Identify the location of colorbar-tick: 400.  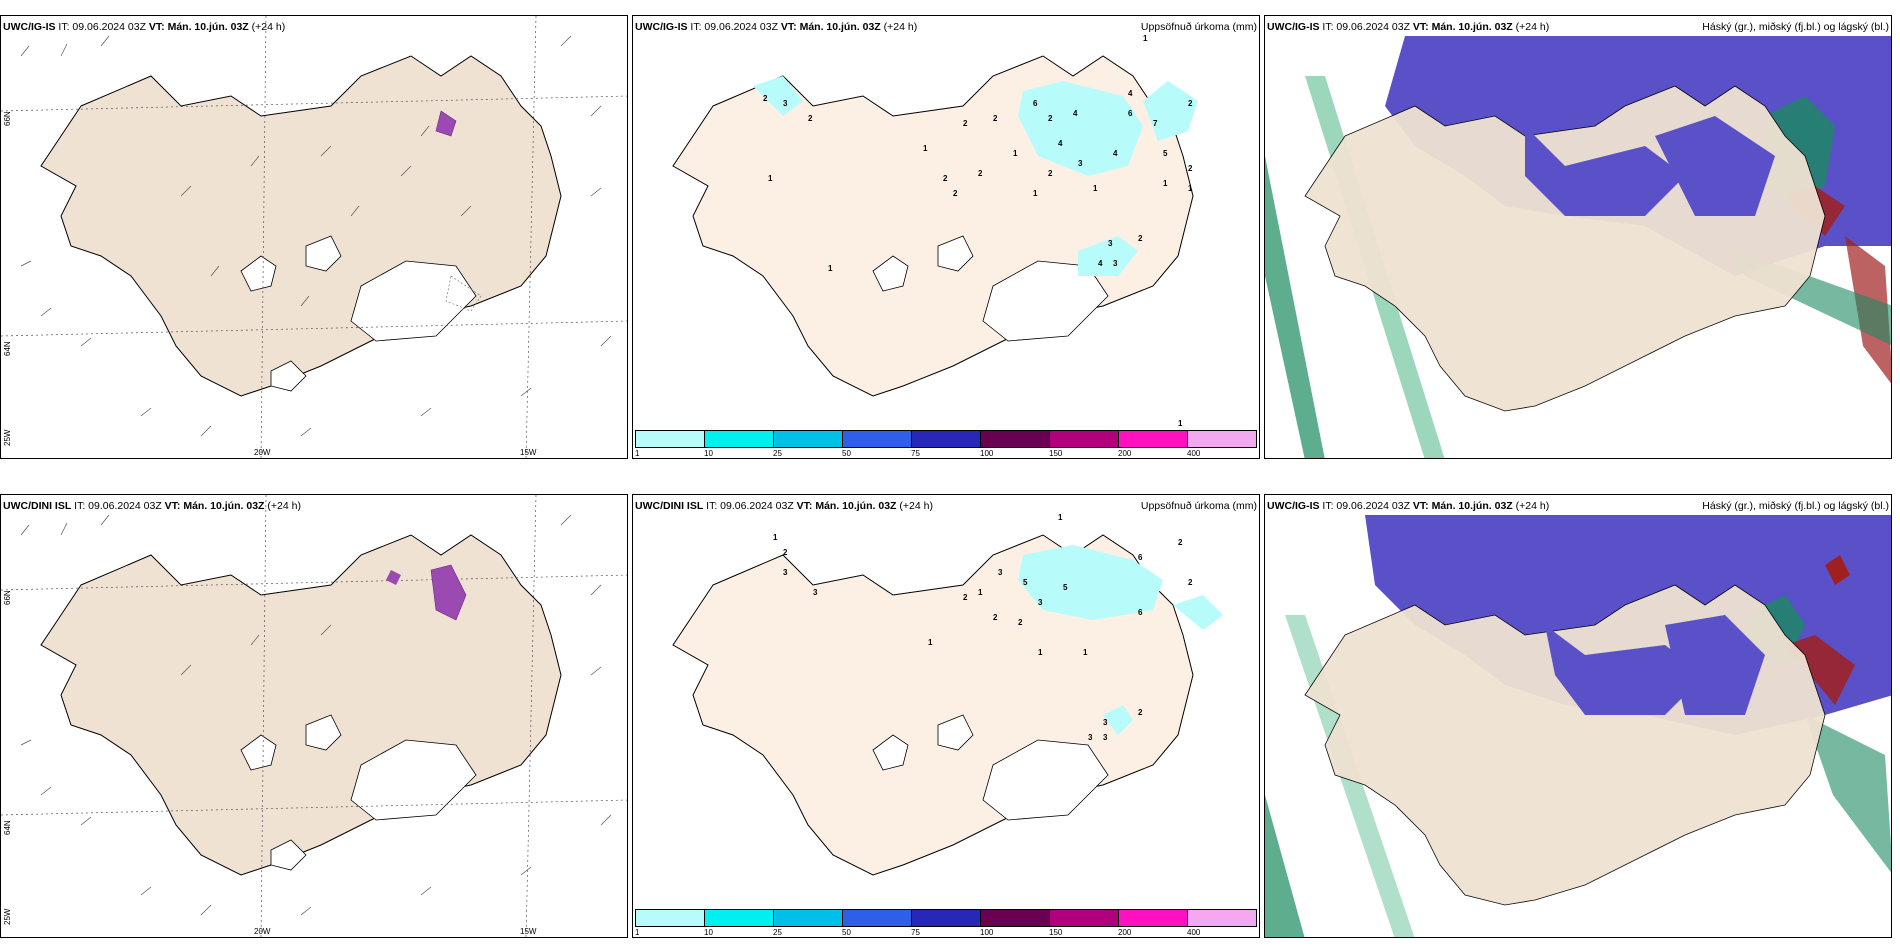
(1194, 453).